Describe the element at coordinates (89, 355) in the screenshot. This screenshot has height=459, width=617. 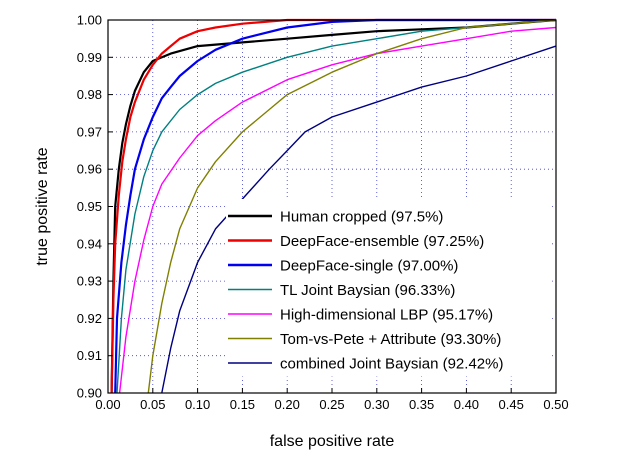
I see `y-tick-label: 0.91` at that location.